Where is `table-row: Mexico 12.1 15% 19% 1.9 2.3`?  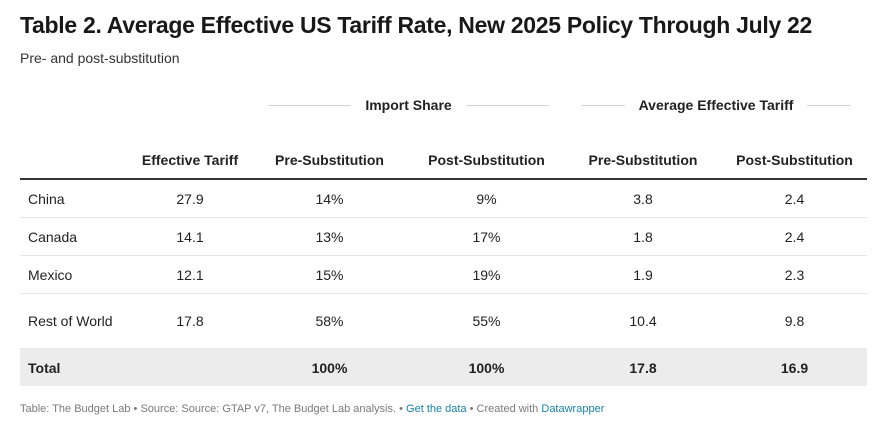 table-row: Mexico 12.1 15% 19% 1.9 2.3 is located at coordinates (443, 274).